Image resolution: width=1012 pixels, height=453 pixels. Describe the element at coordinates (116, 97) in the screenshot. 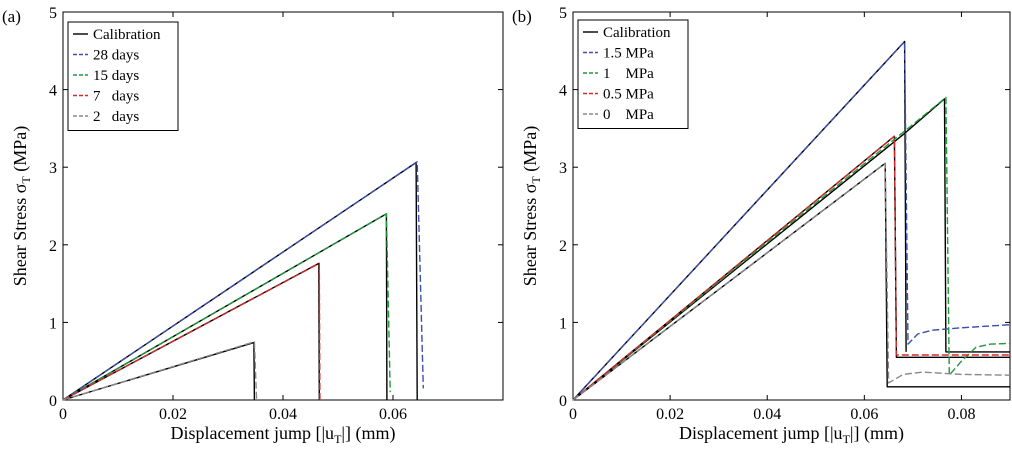

I see `legend-label: 7 days` at that location.